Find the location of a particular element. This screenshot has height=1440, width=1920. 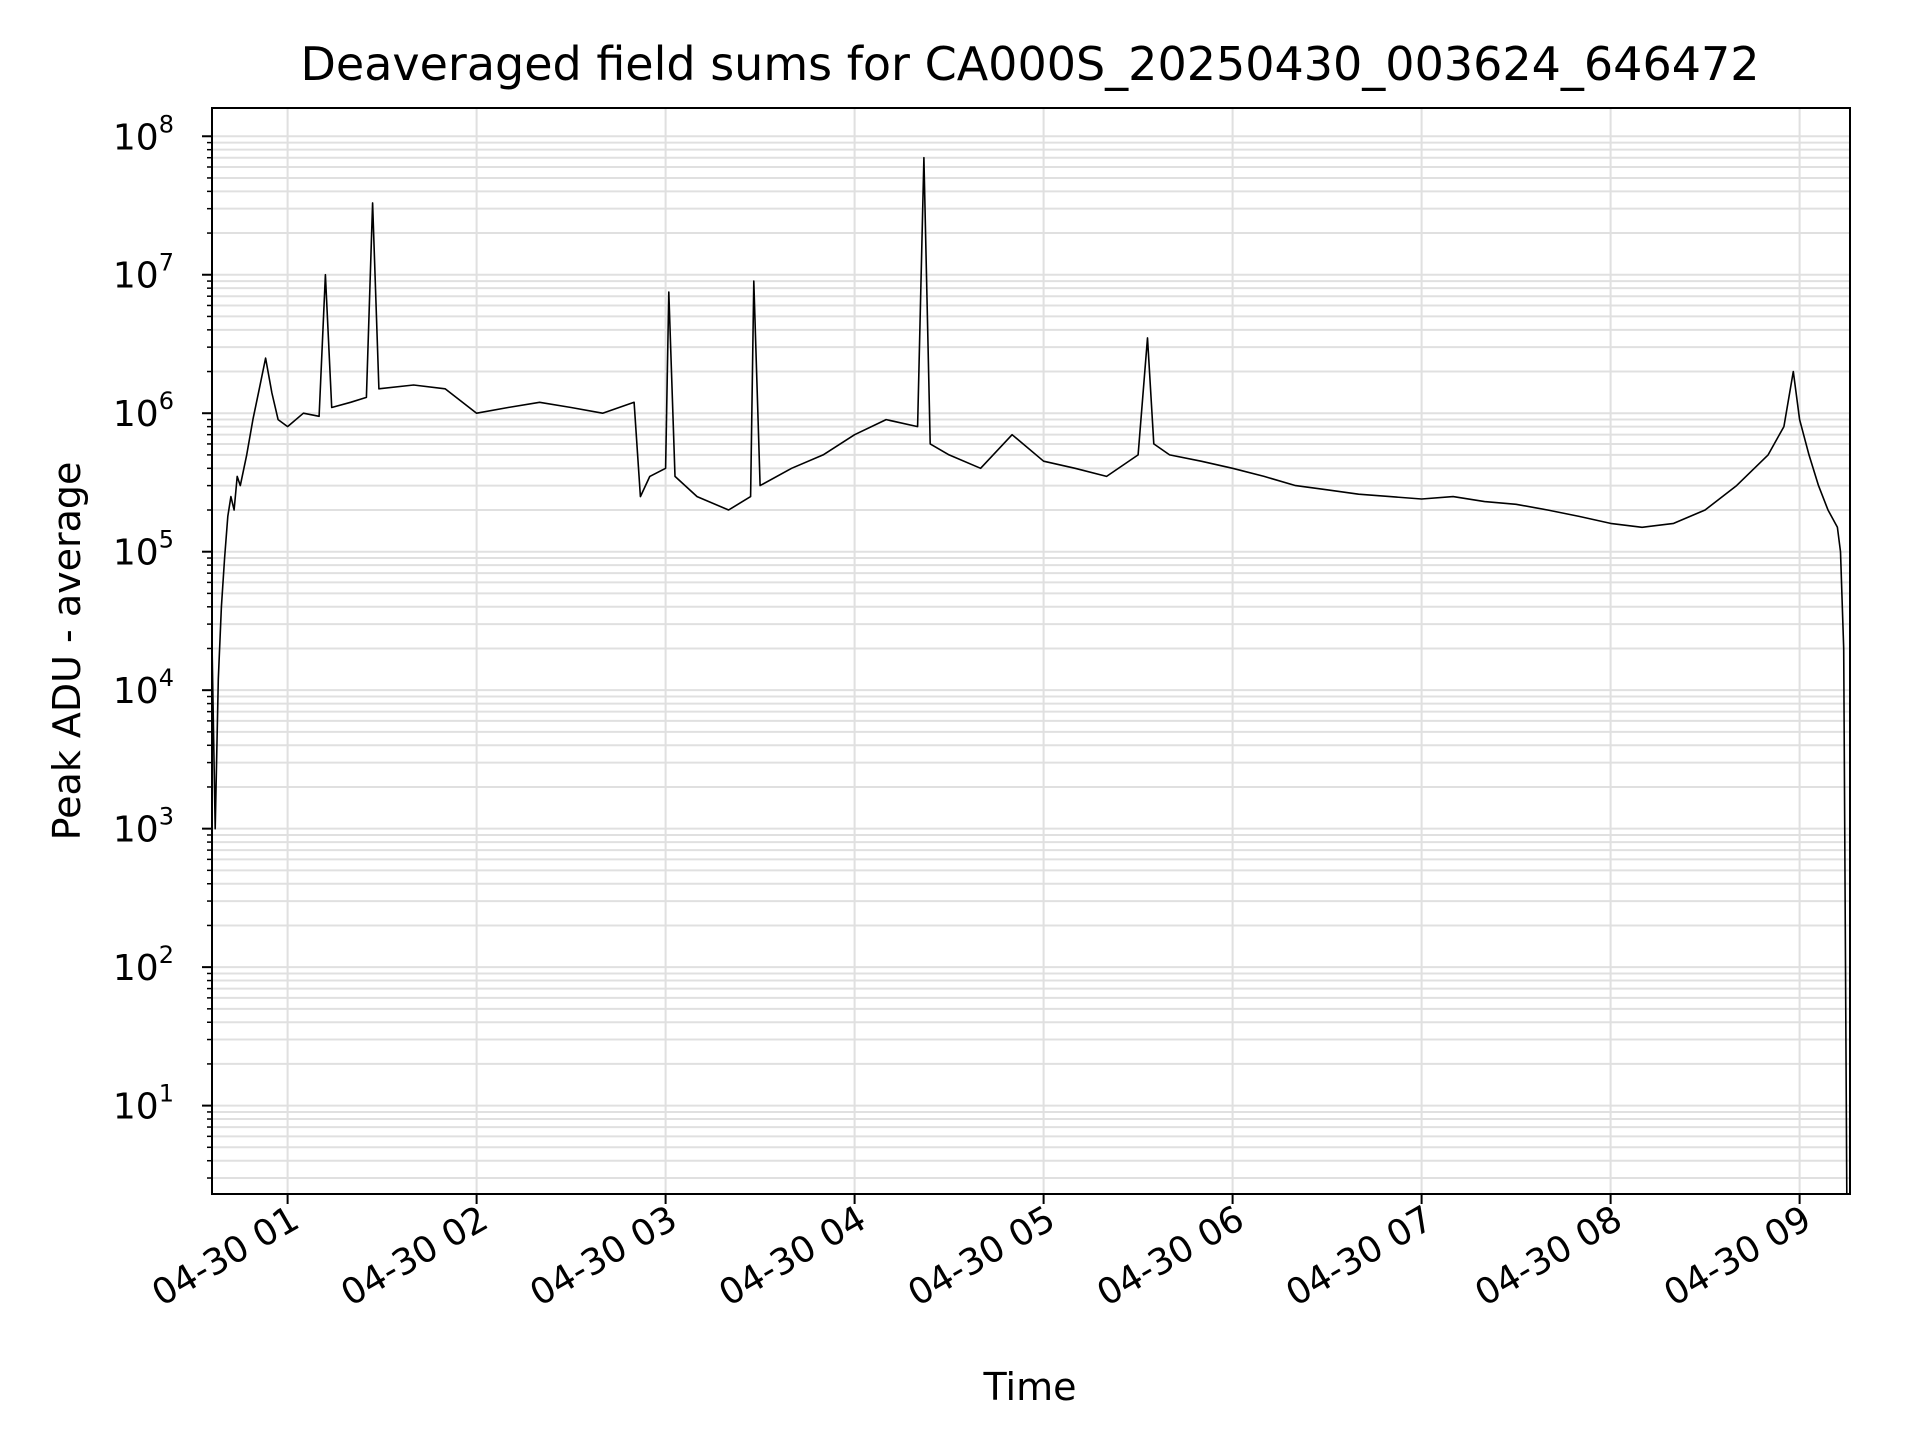

y-tick-label: 10⁵ is located at coordinates (143, 550).